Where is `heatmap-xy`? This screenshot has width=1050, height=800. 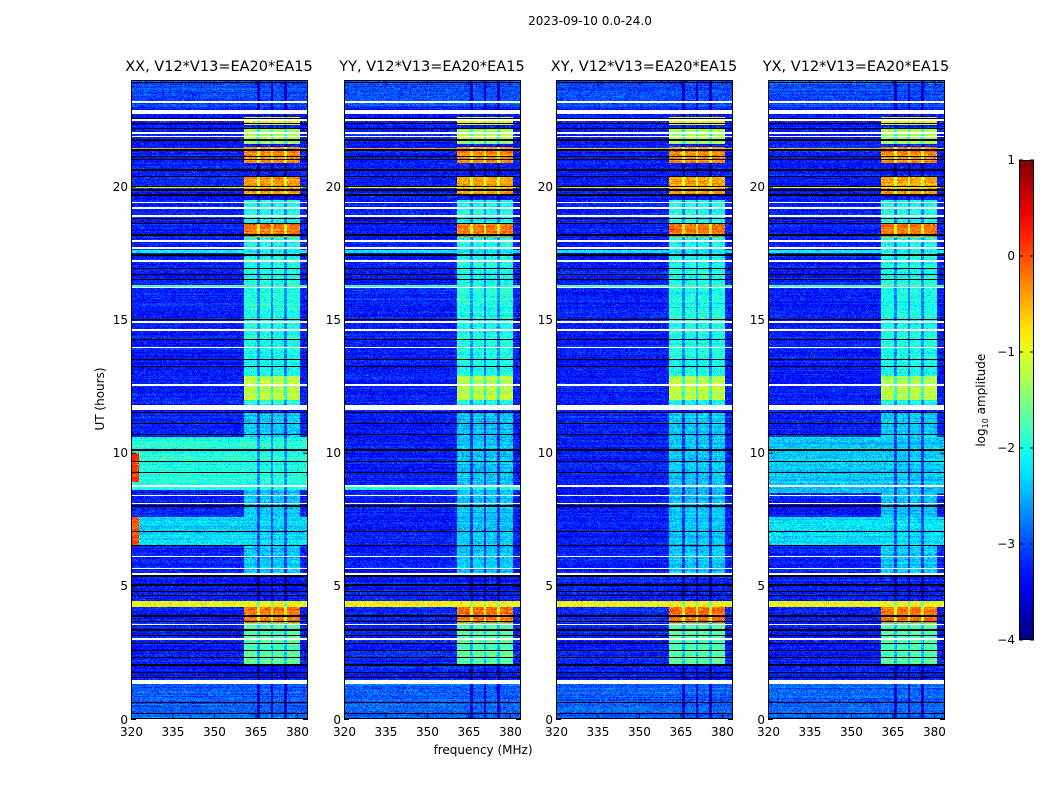 heatmap-xy is located at coordinates (644, 399).